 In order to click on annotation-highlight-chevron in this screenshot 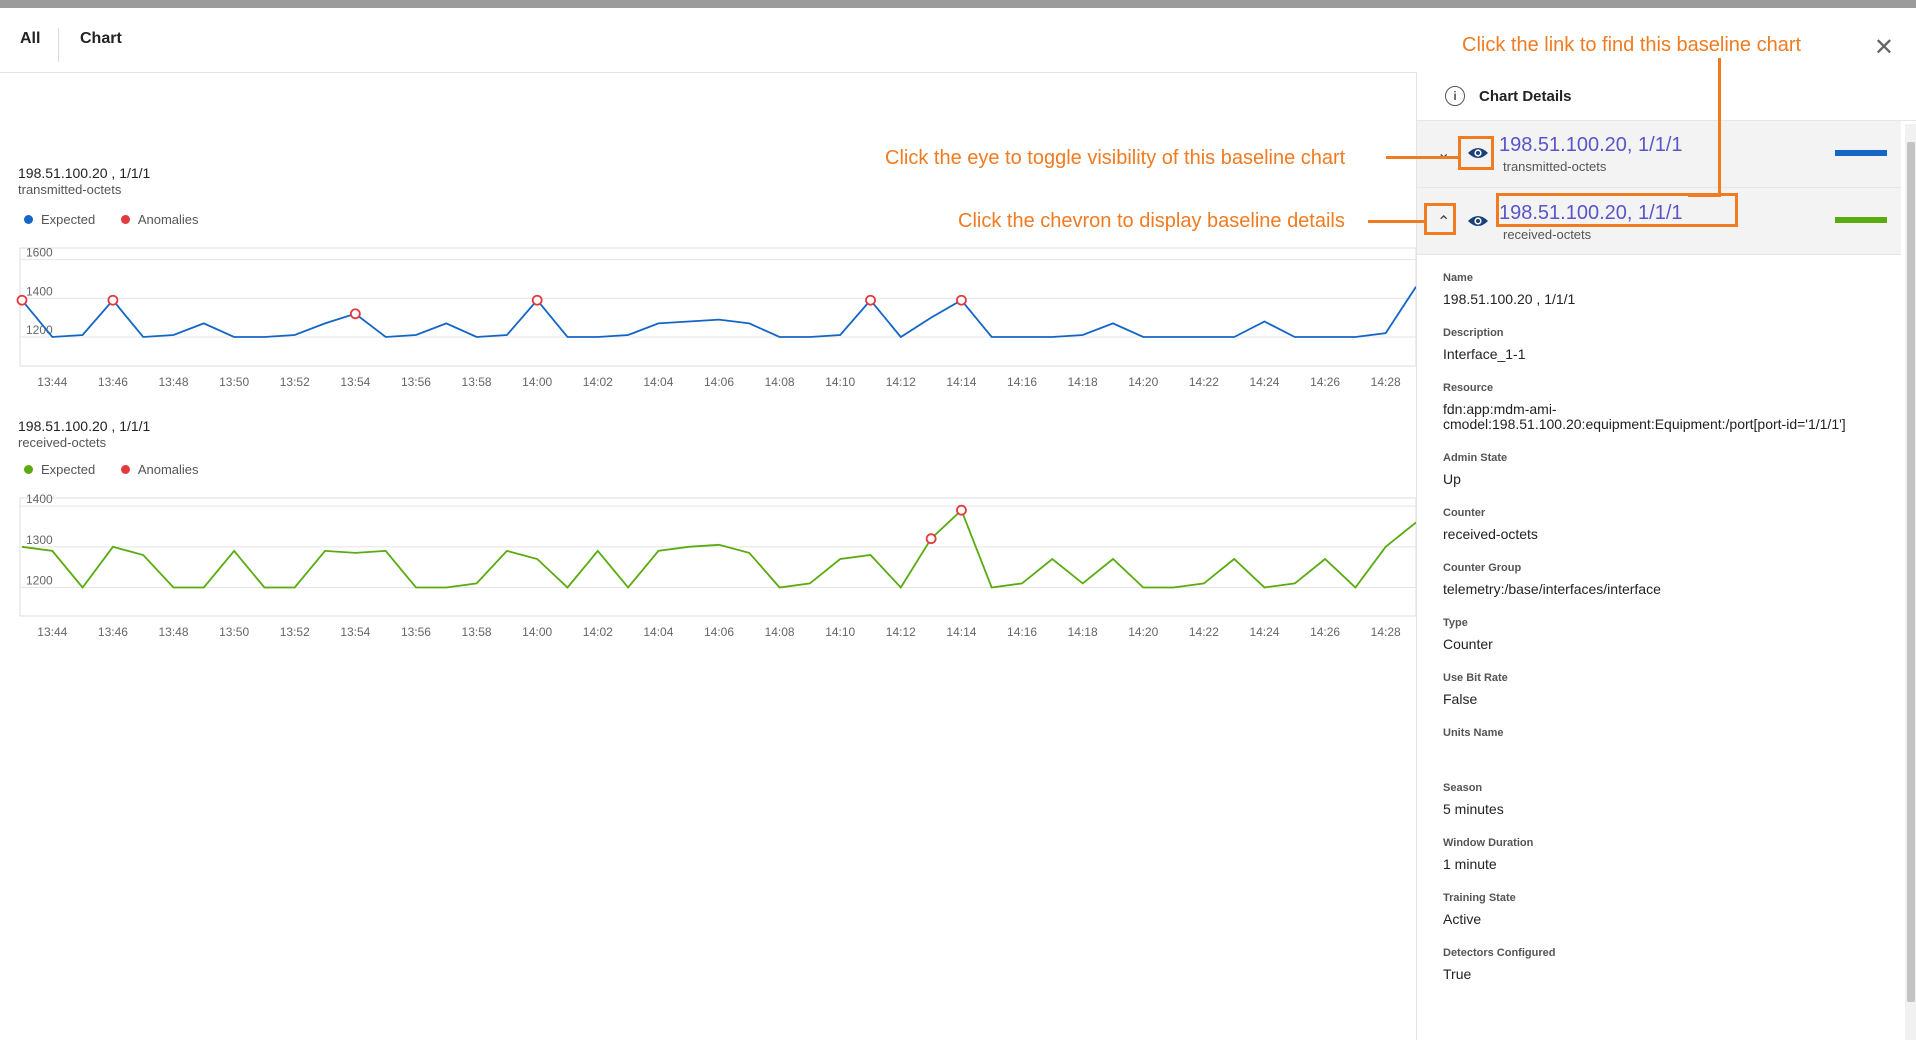, I will do `click(1440, 219)`.